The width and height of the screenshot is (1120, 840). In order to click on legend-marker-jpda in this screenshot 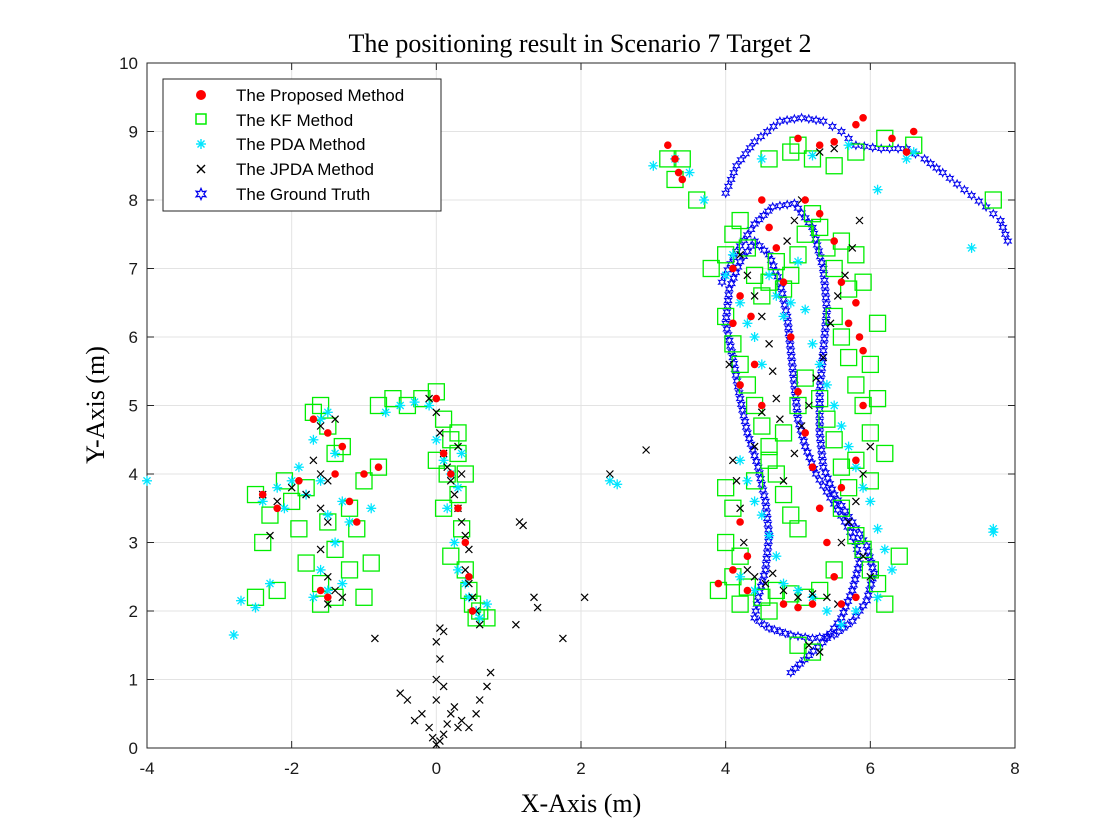, I will do `click(201, 169)`.